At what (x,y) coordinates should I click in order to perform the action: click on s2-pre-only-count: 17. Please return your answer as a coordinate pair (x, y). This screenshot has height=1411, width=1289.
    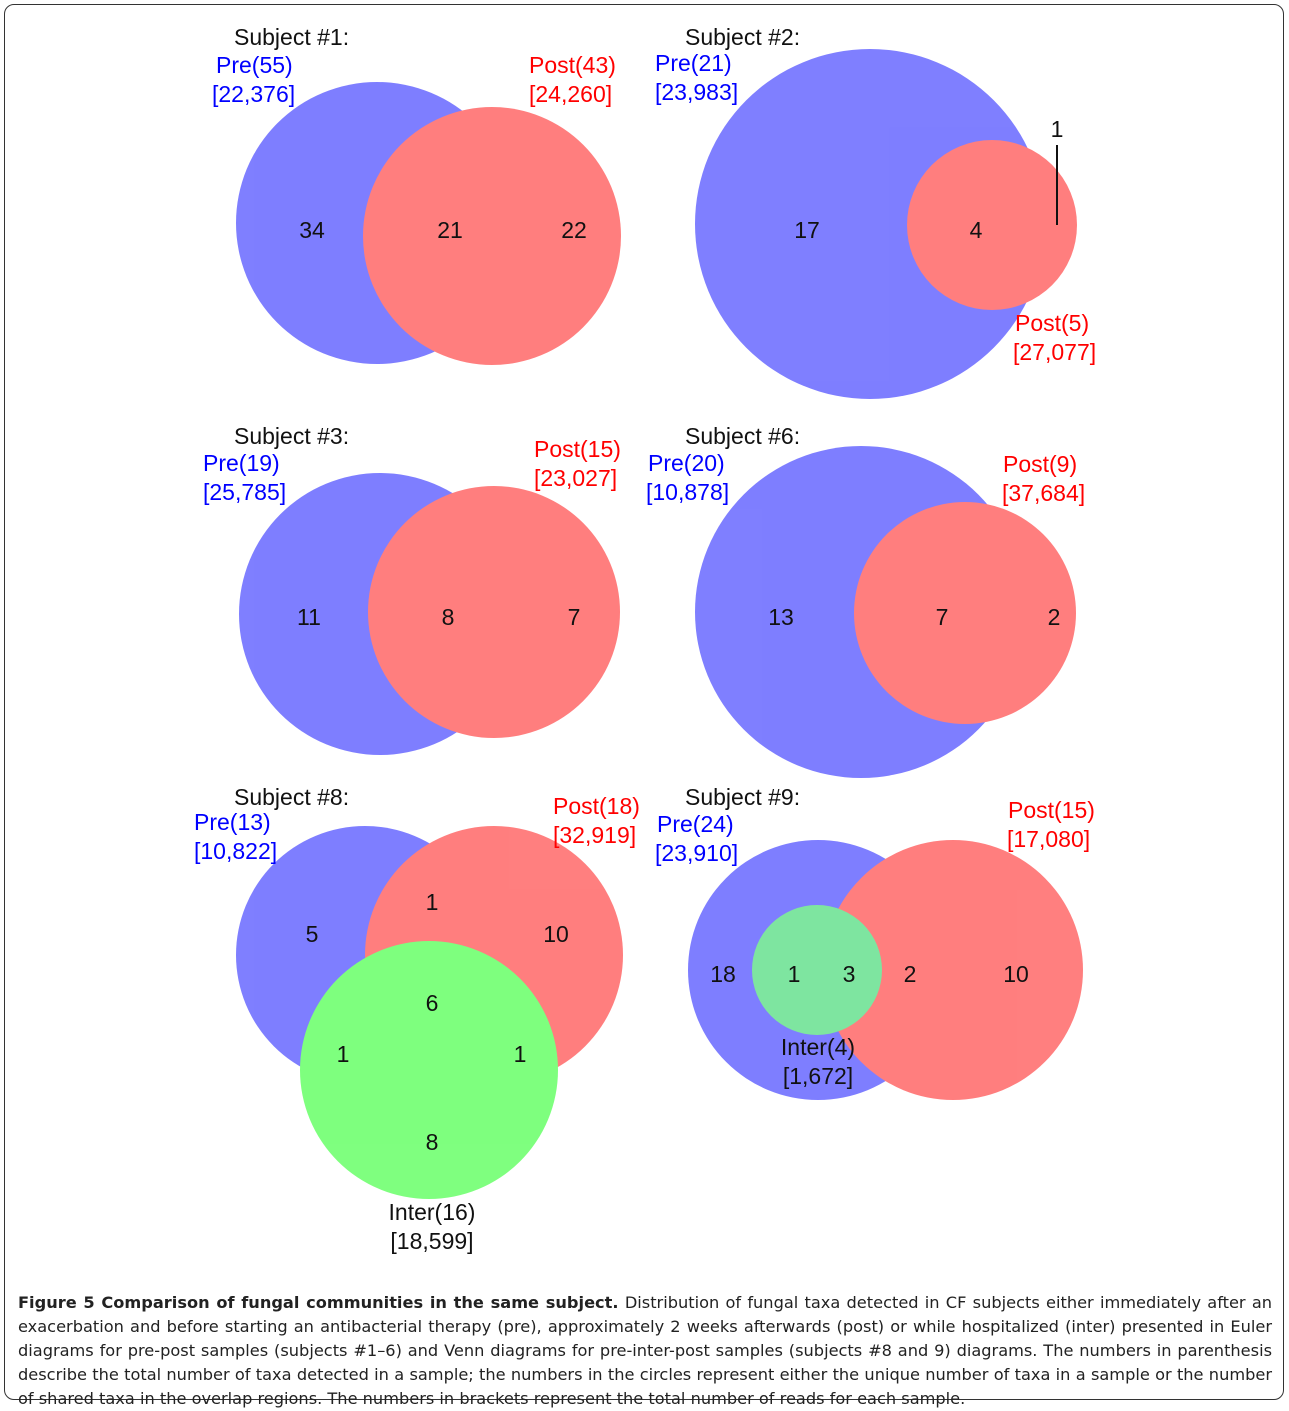
    Looking at the image, I should click on (807, 230).